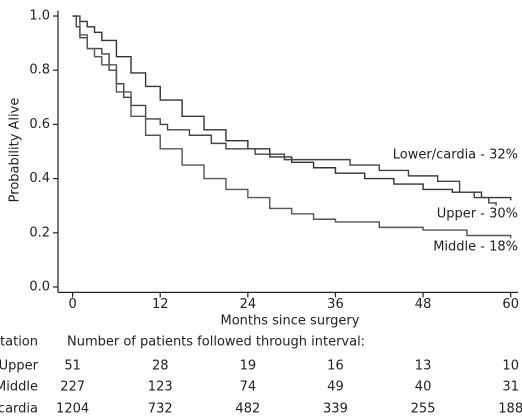 The height and width of the screenshot is (420, 522). What do you see at coordinates (160, 304) in the screenshot?
I see `x-tick-label: 12` at bounding box center [160, 304].